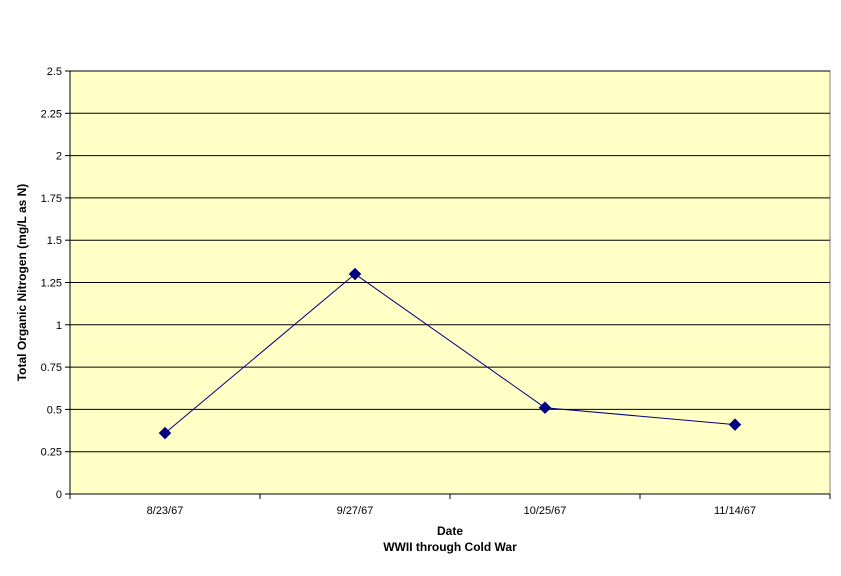 The width and height of the screenshot is (841, 576). What do you see at coordinates (59, 495) in the screenshot?
I see `y-tick-label: 0` at bounding box center [59, 495].